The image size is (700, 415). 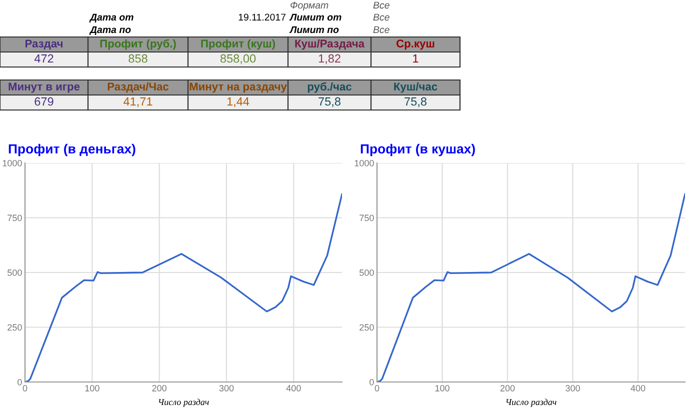 What do you see at coordinates (44, 101) in the screenshot?
I see `text: 679` at bounding box center [44, 101].